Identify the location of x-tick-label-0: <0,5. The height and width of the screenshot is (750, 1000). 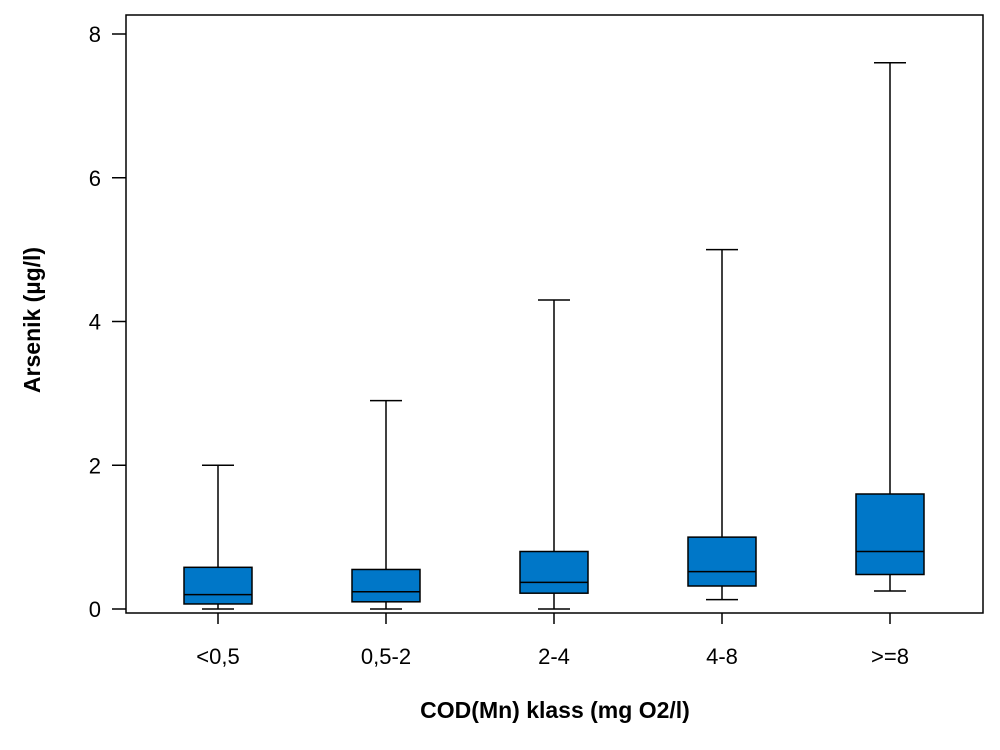
(217, 656).